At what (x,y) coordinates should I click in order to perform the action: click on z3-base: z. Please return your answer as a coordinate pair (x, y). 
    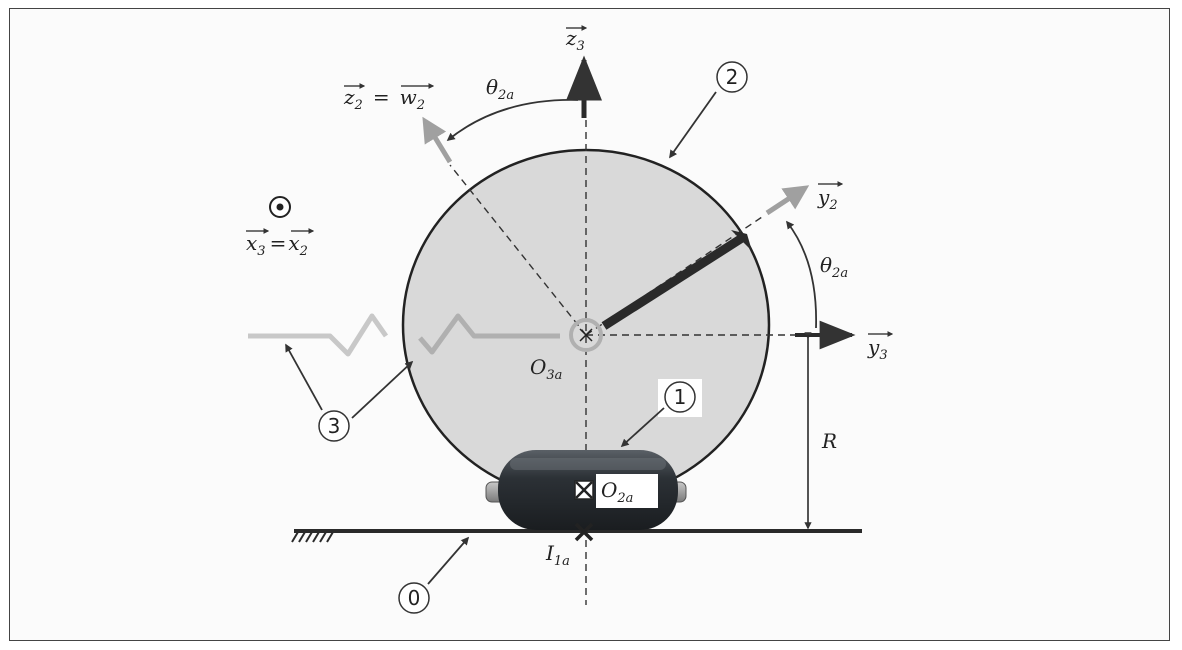
    Looking at the image, I should click on (571, 38).